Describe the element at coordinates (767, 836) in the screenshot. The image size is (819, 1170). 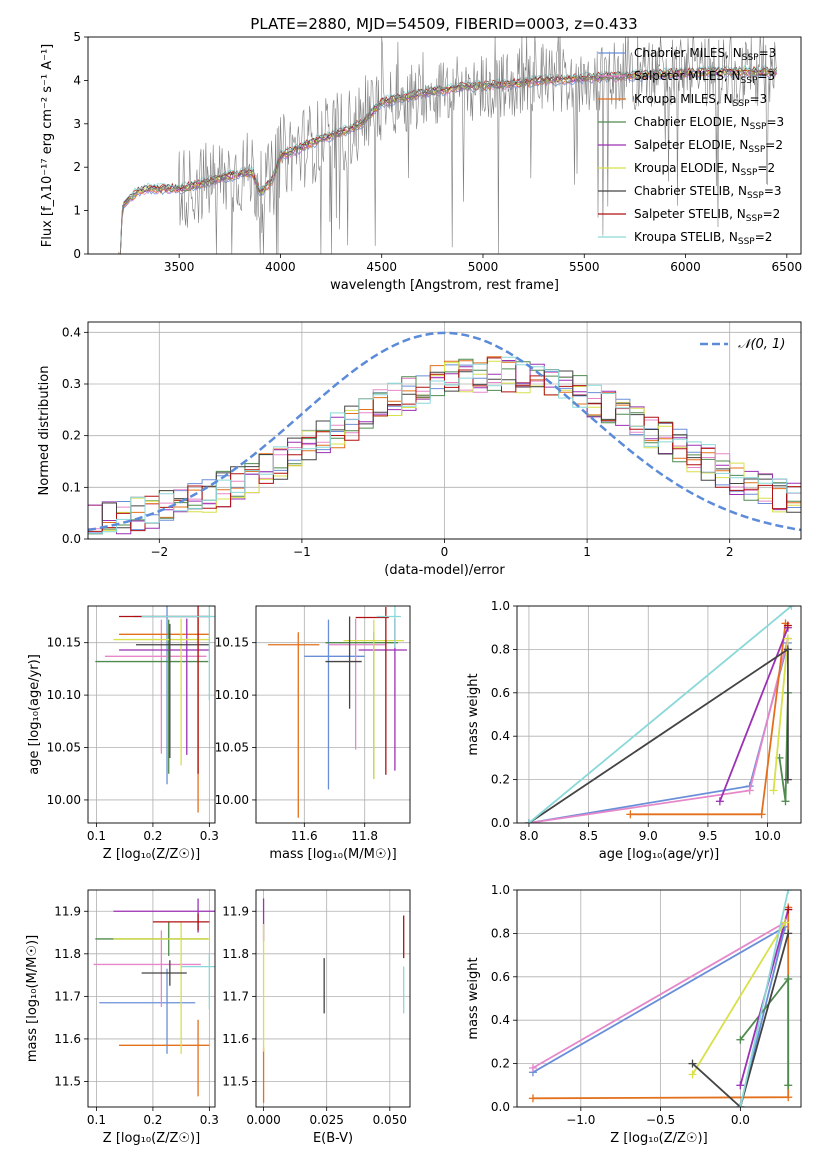
I see `x-tick-label: 10.0` at that location.